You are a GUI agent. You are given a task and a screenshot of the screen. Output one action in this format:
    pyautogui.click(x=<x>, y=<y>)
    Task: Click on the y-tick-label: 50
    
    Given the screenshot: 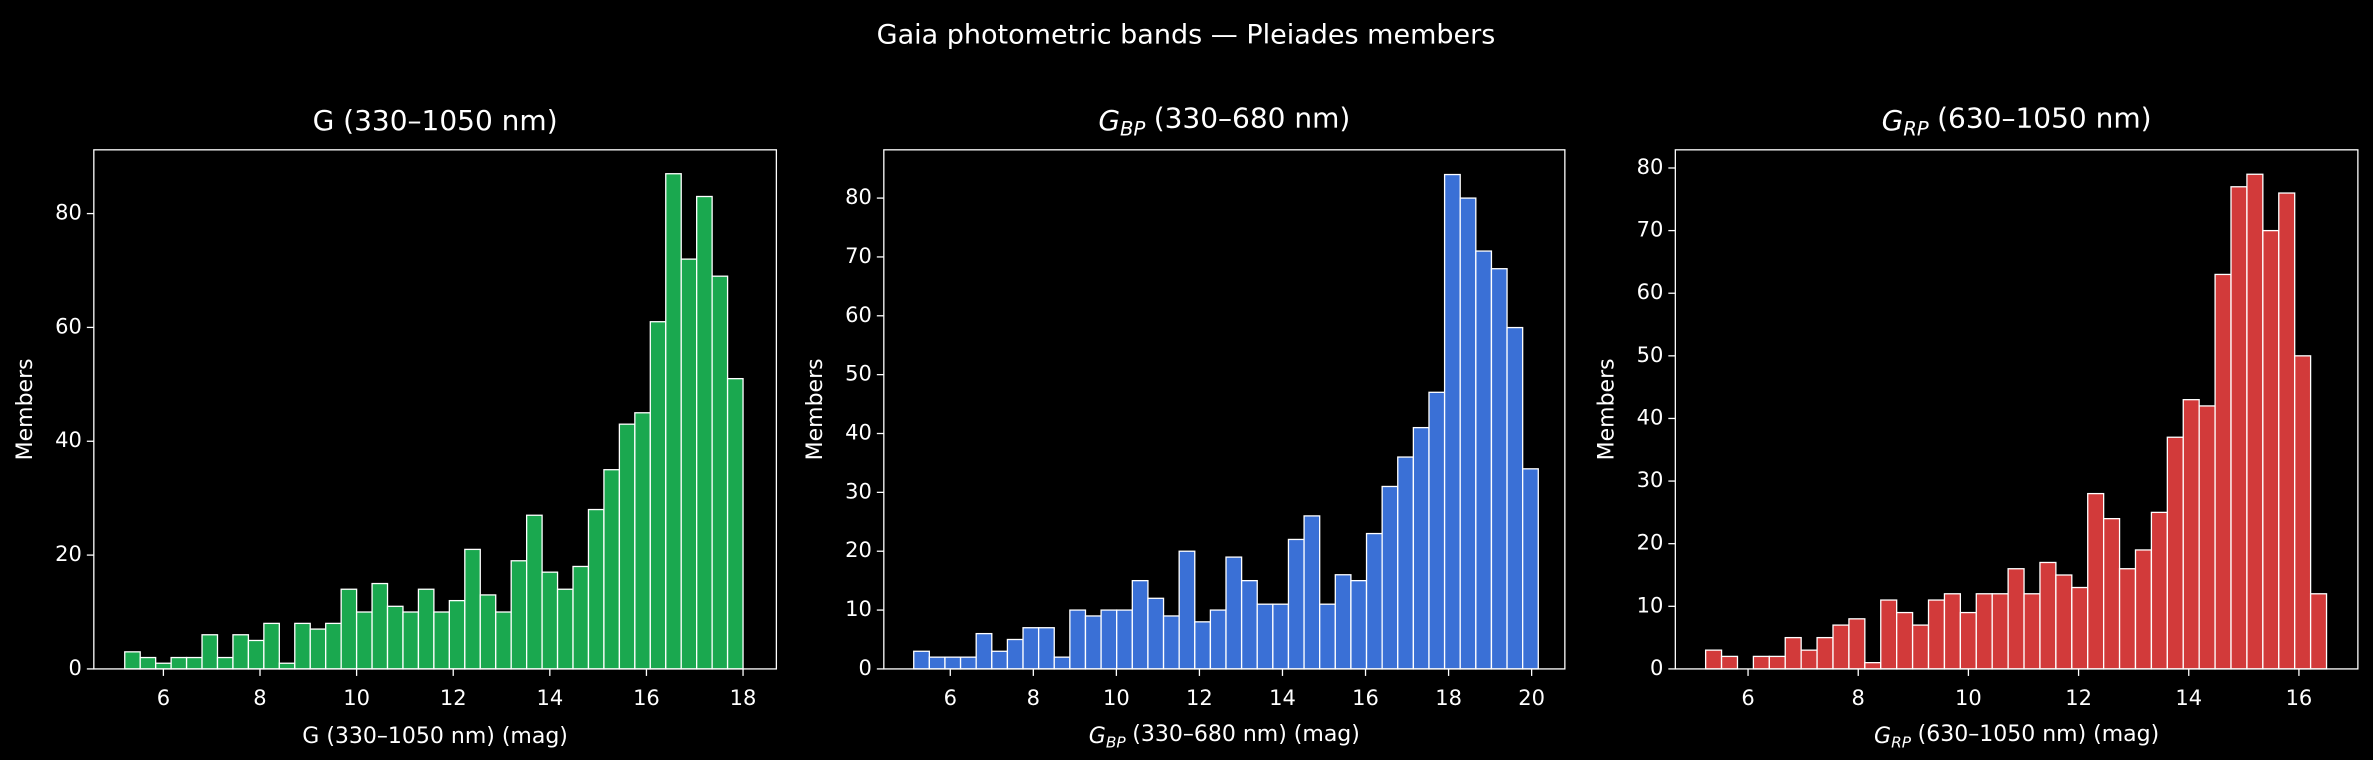 What is the action you would take?
    pyautogui.click(x=858, y=374)
    